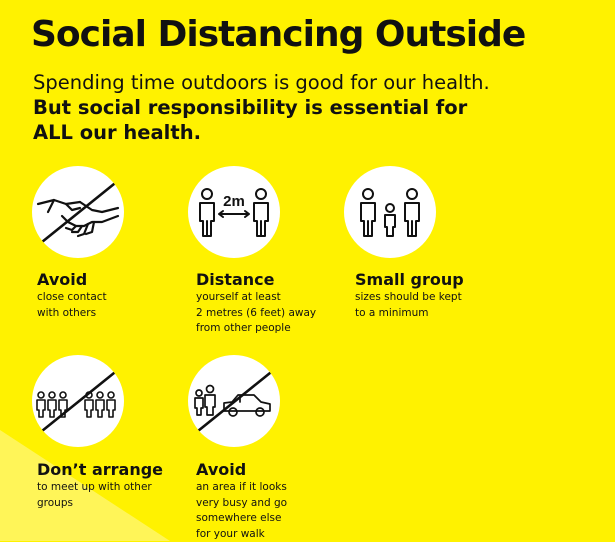 The image size is (615, 542). Describe the element at coordinates (221, 469) in the screenshot. I see `item-5-title: Avoid` at that location.